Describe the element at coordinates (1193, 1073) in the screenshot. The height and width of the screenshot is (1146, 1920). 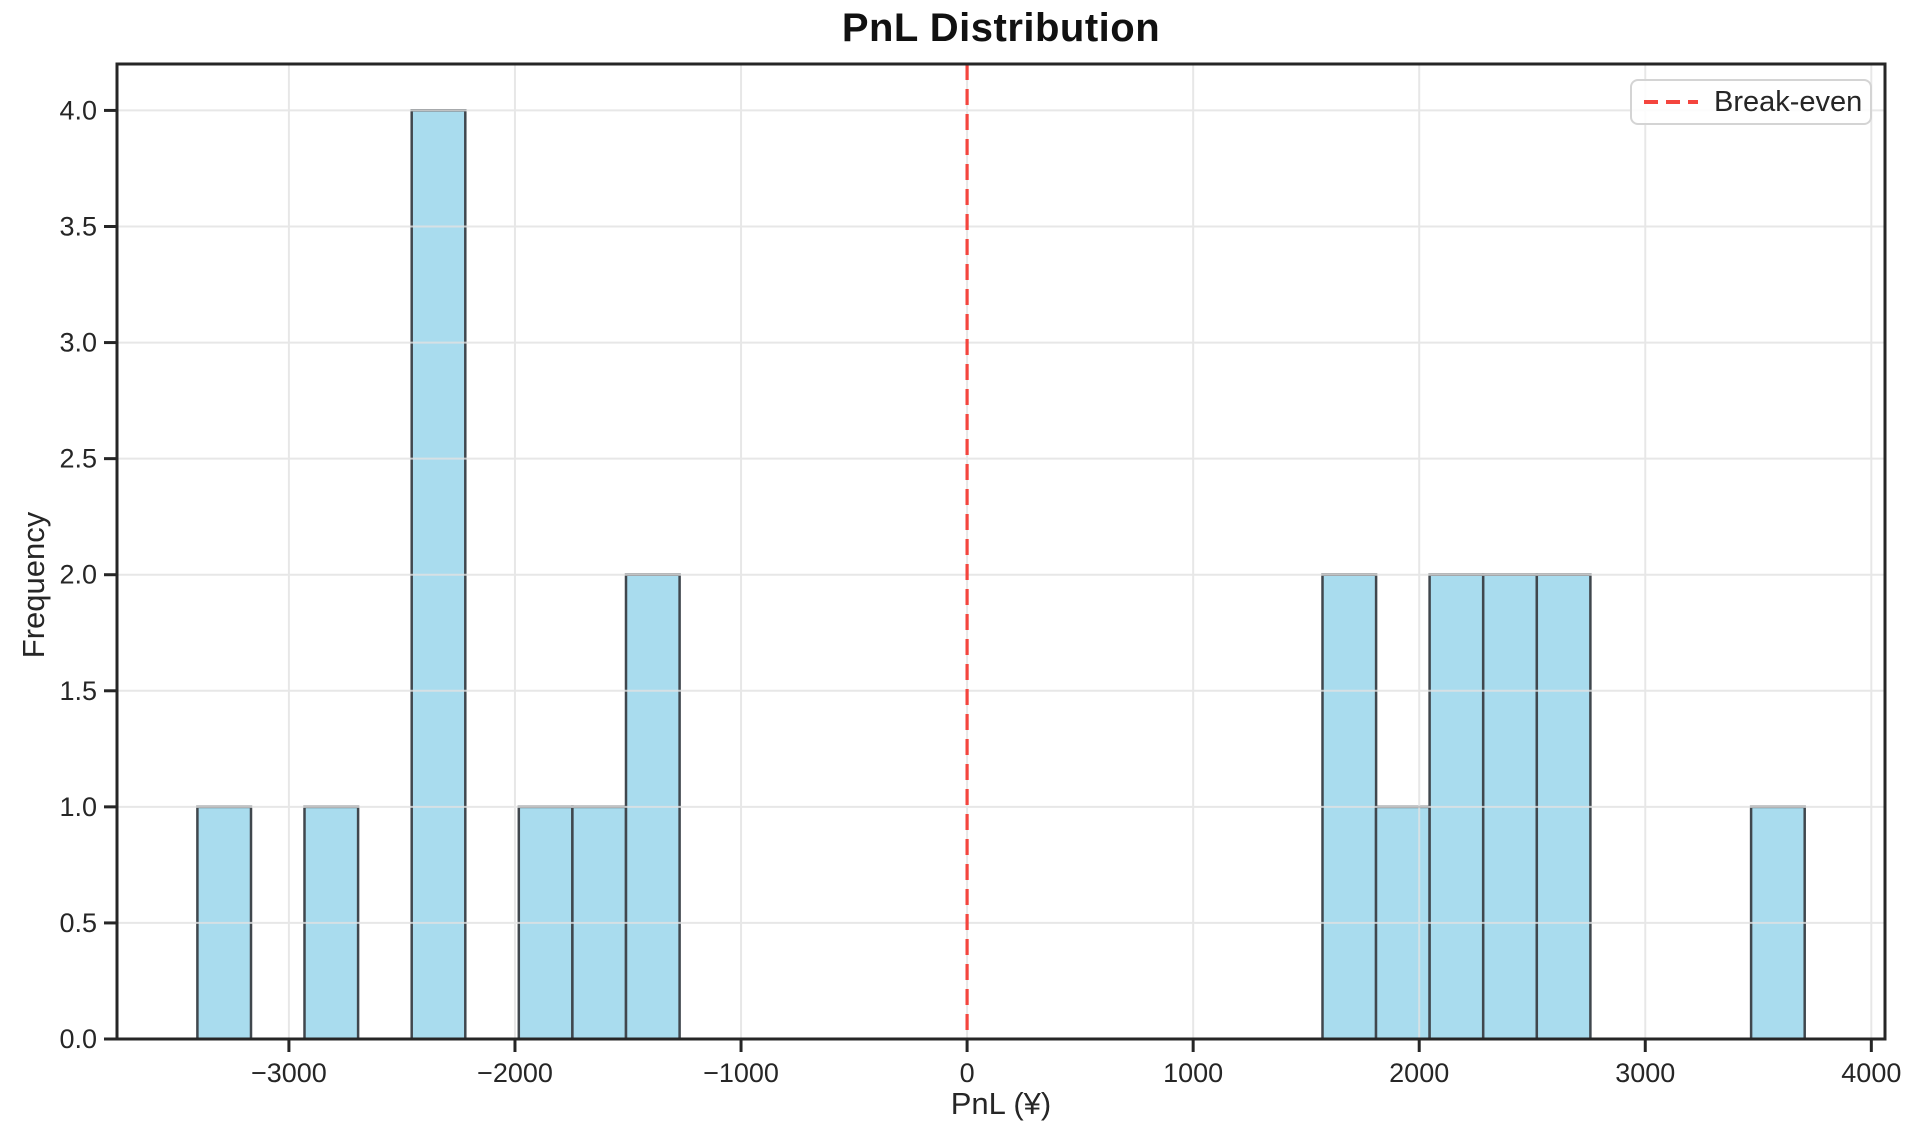
I see `x-tick-label: 1000` at that location.